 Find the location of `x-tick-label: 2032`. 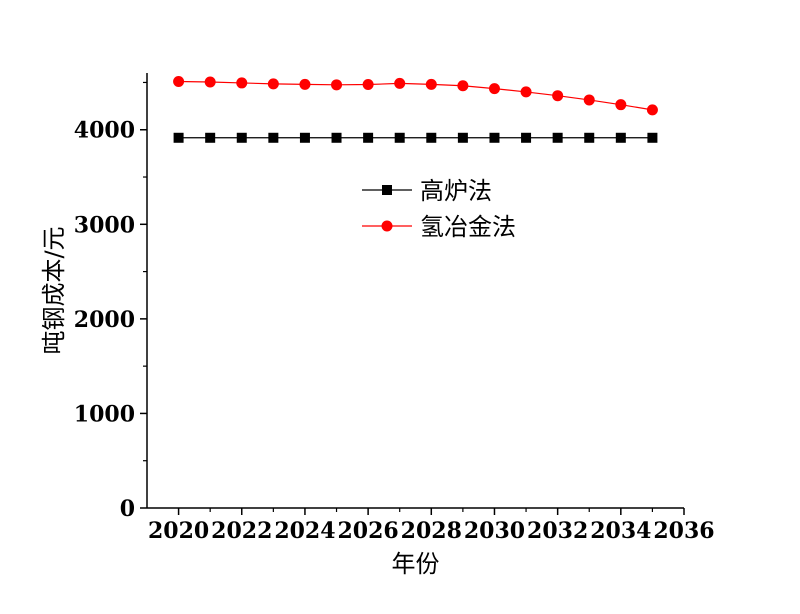

x-tick-label: 2032 is located at coordinates (557, 531).